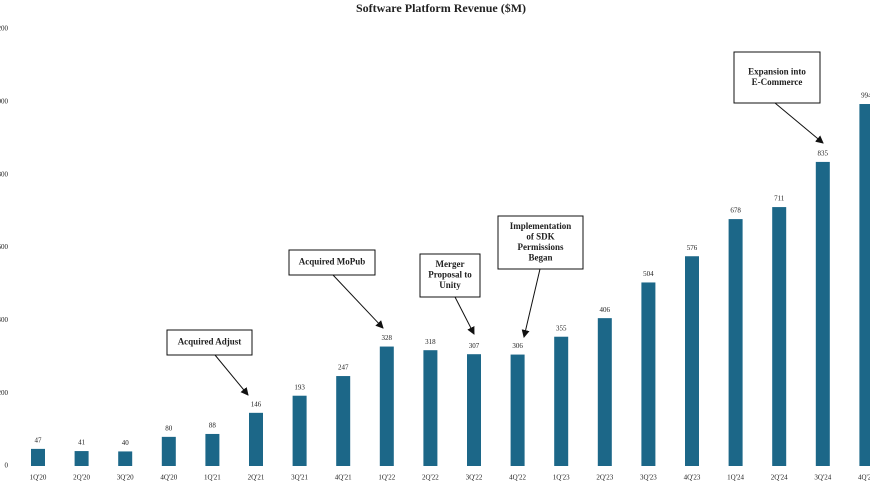  What do you see at coordinates (648, 478) in the screenshot?
I see `x-tick-label: 3Q'23` at bounding box center [648, 478].